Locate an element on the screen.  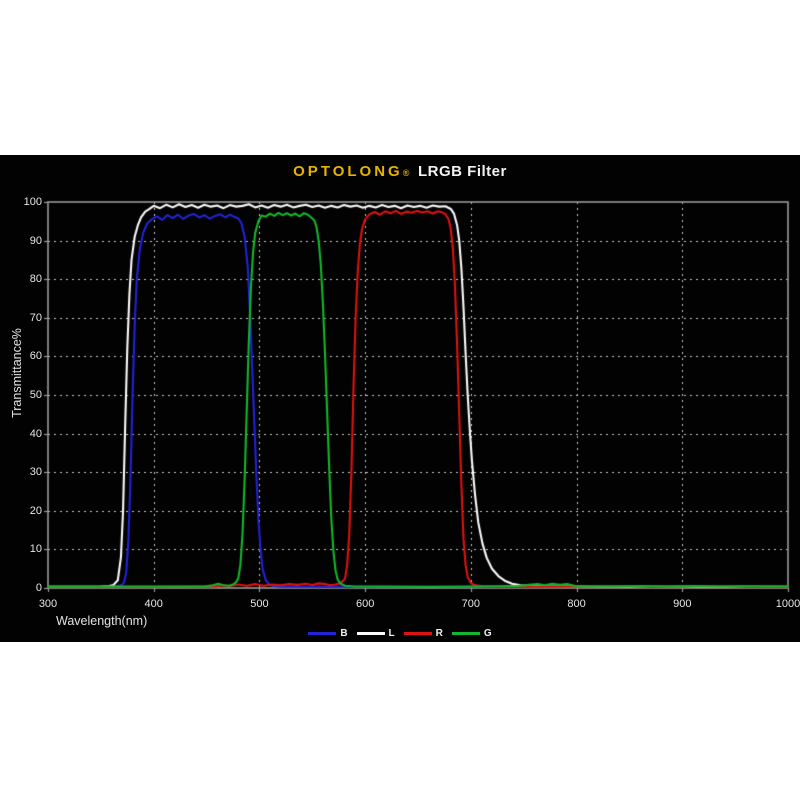
legend-item-r: R is located at coordinates (423, 633).